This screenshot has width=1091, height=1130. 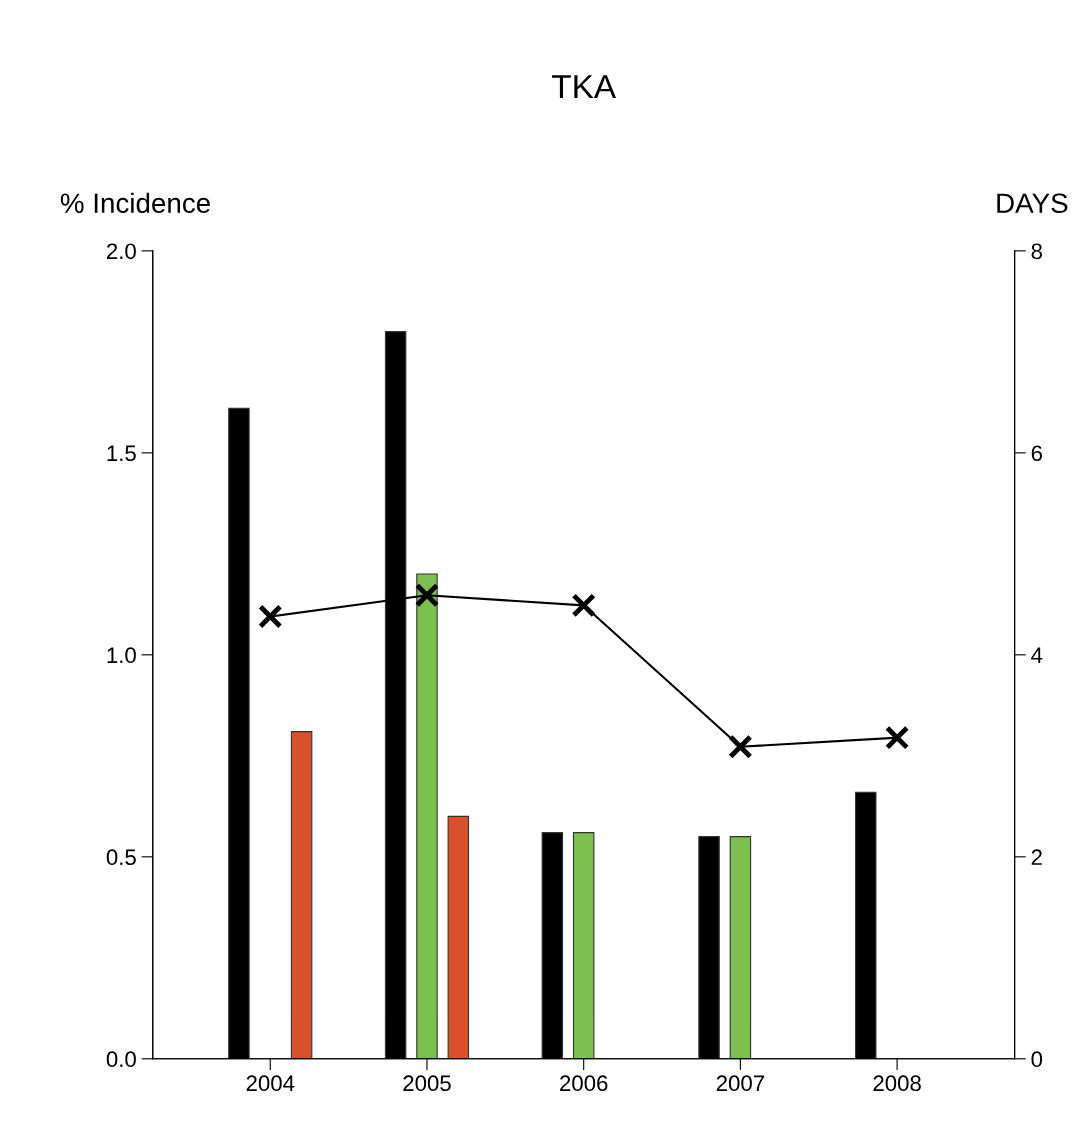 What do you see at coordinates (270, 1083) in the screenshot?
I see `x-tick-label: 2004` at bounding box center [270, 1083].